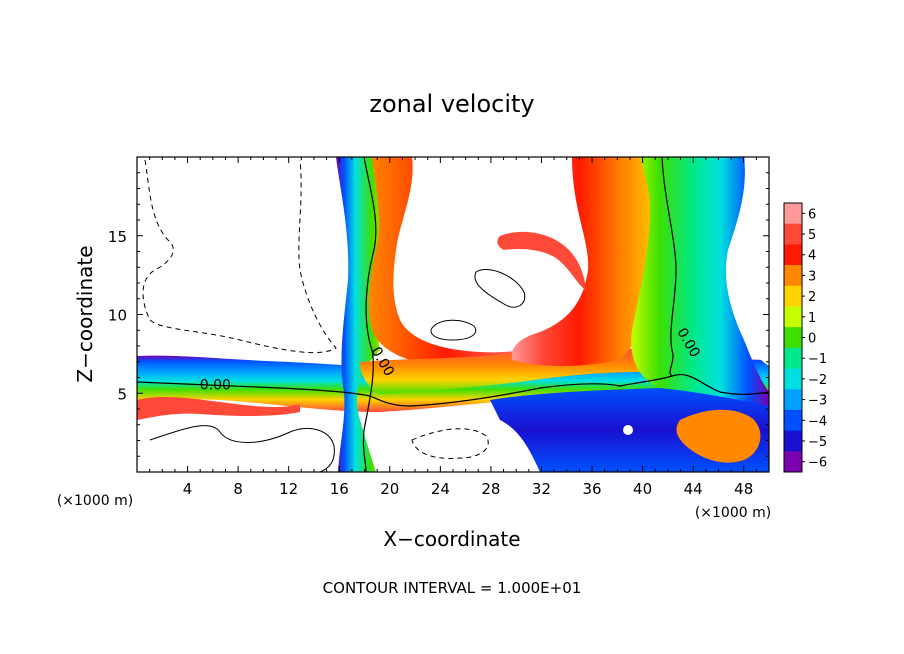 This screenshot has height=654, width=904. Describe the element at coordinates (700, 281) in the screenshot. I see `field-right-negative-band` at that location.